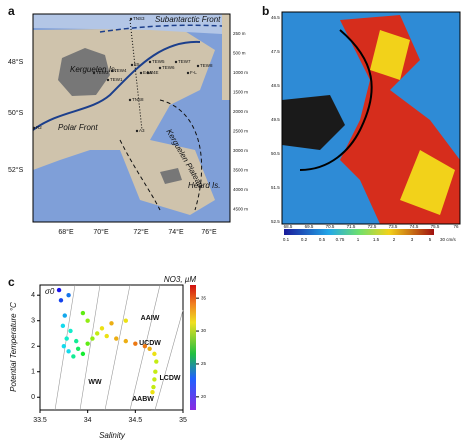 This screenshot has width=467, height=444. What do you see at coordinates (240, 209) in the screenshot?
I see `depth-label: 4500 m` at bounding box center [240, 209].